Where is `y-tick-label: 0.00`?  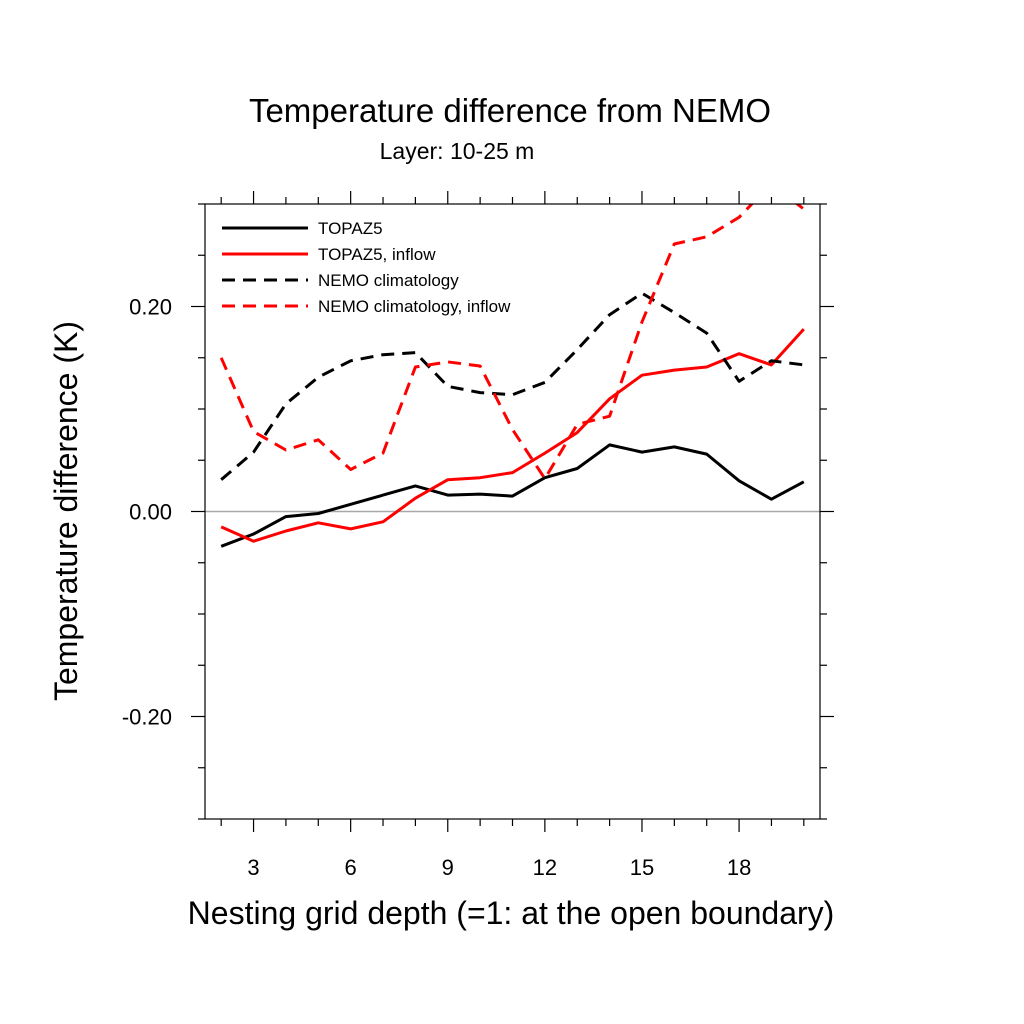
y-tick-label: 0.00 is located at coordinates (150, 512).